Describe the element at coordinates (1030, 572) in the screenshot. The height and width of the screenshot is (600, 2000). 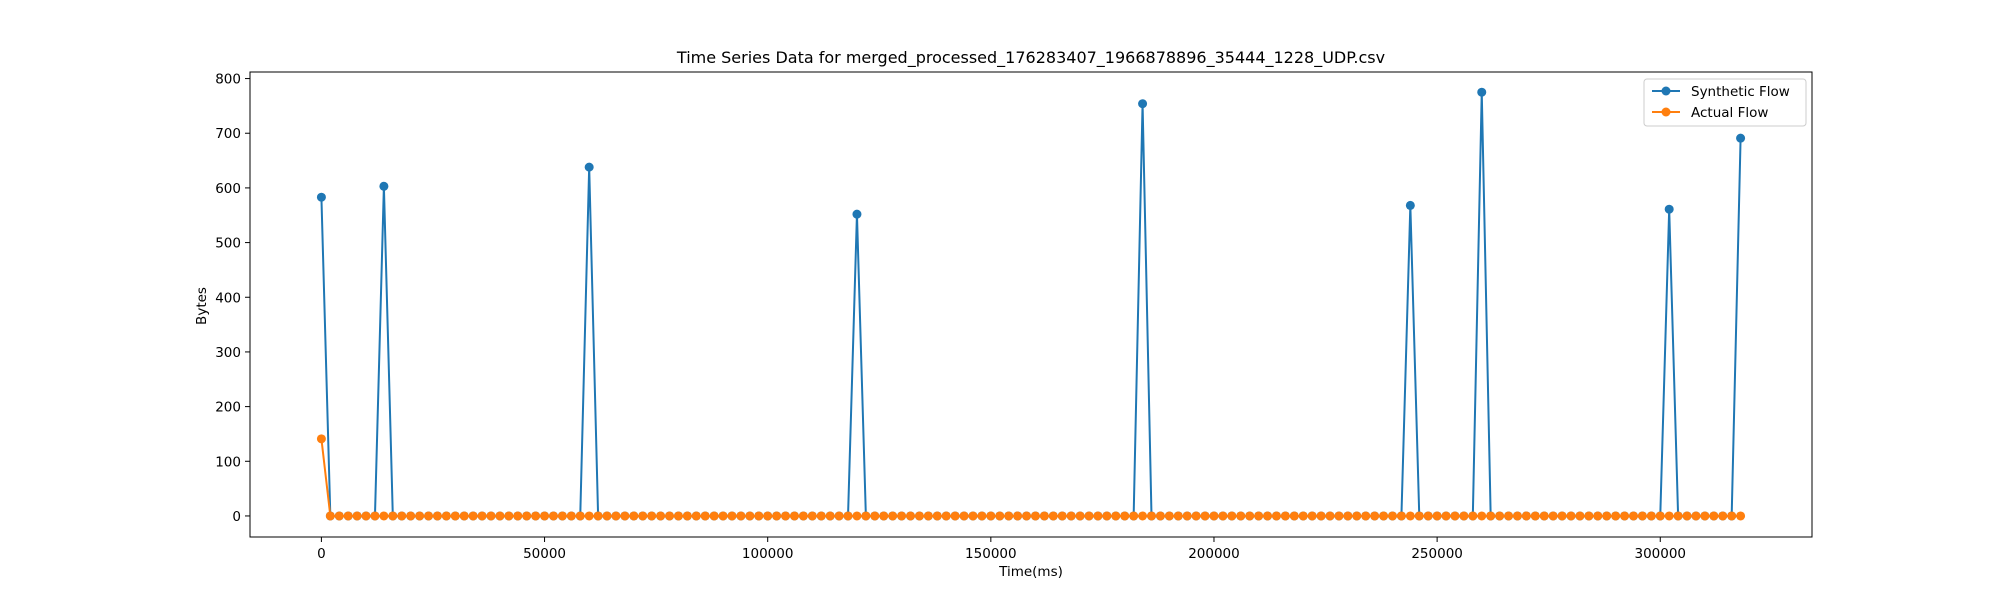
I see `x-axis-label: Time(ms)` at that location.